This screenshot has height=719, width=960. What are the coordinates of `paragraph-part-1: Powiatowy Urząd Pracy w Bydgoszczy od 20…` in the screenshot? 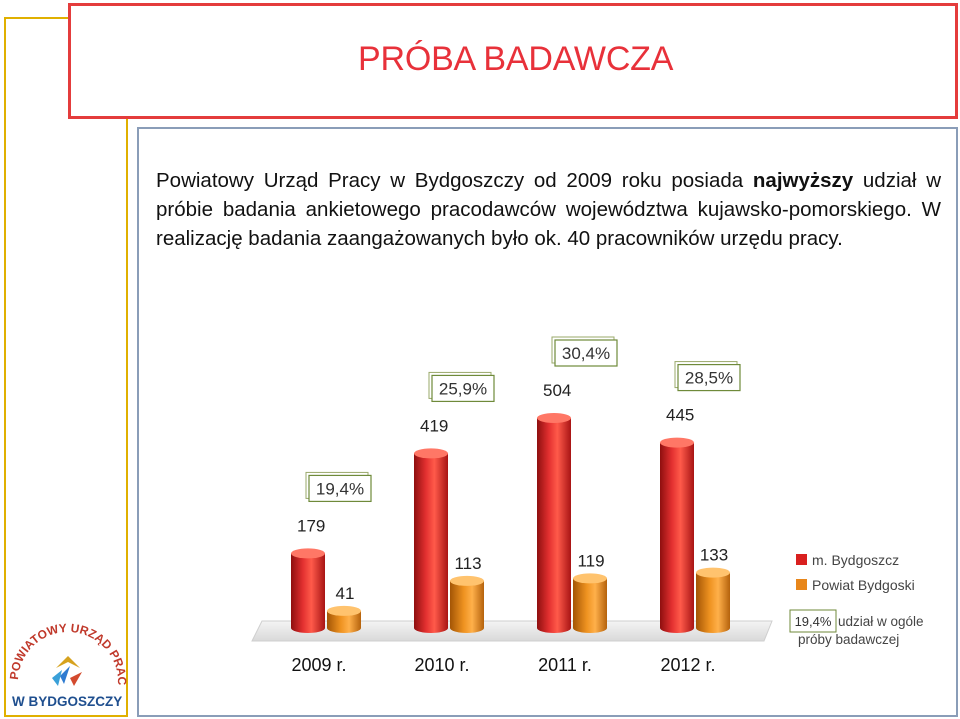 It's located at (454, 180).